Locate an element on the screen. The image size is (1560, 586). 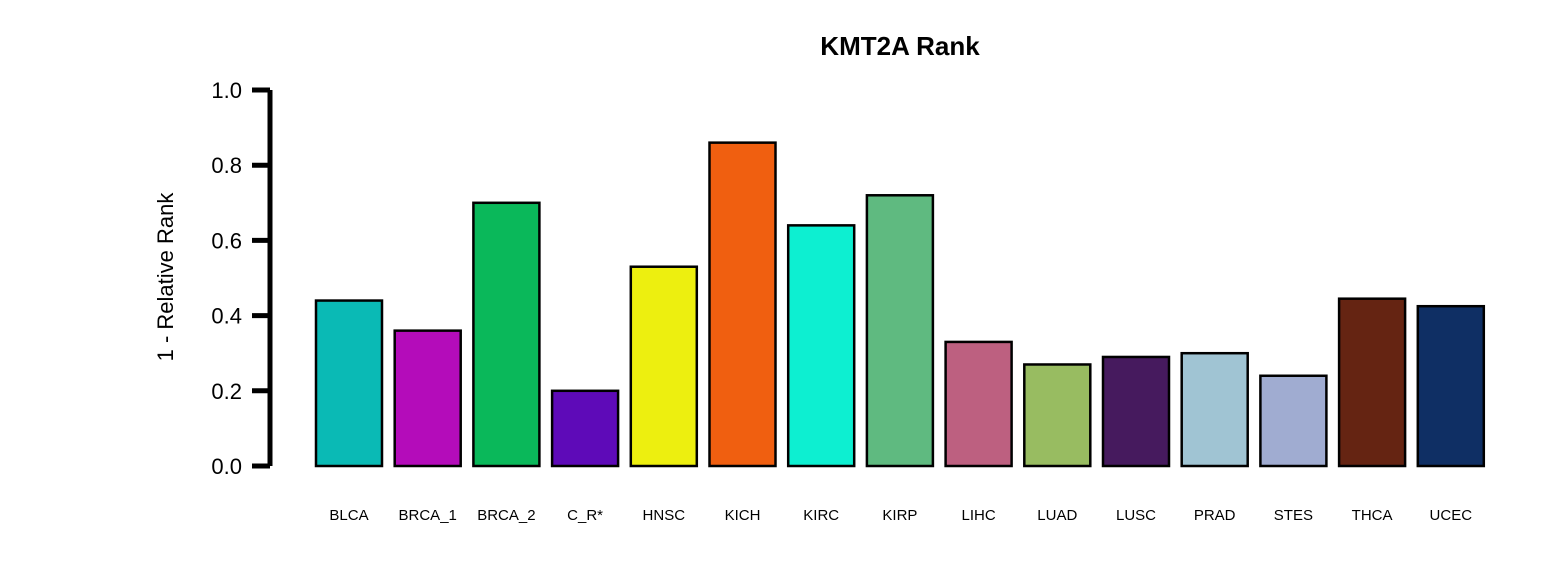
y-tick-label: 0.2 is located at coordinates (226, 391).